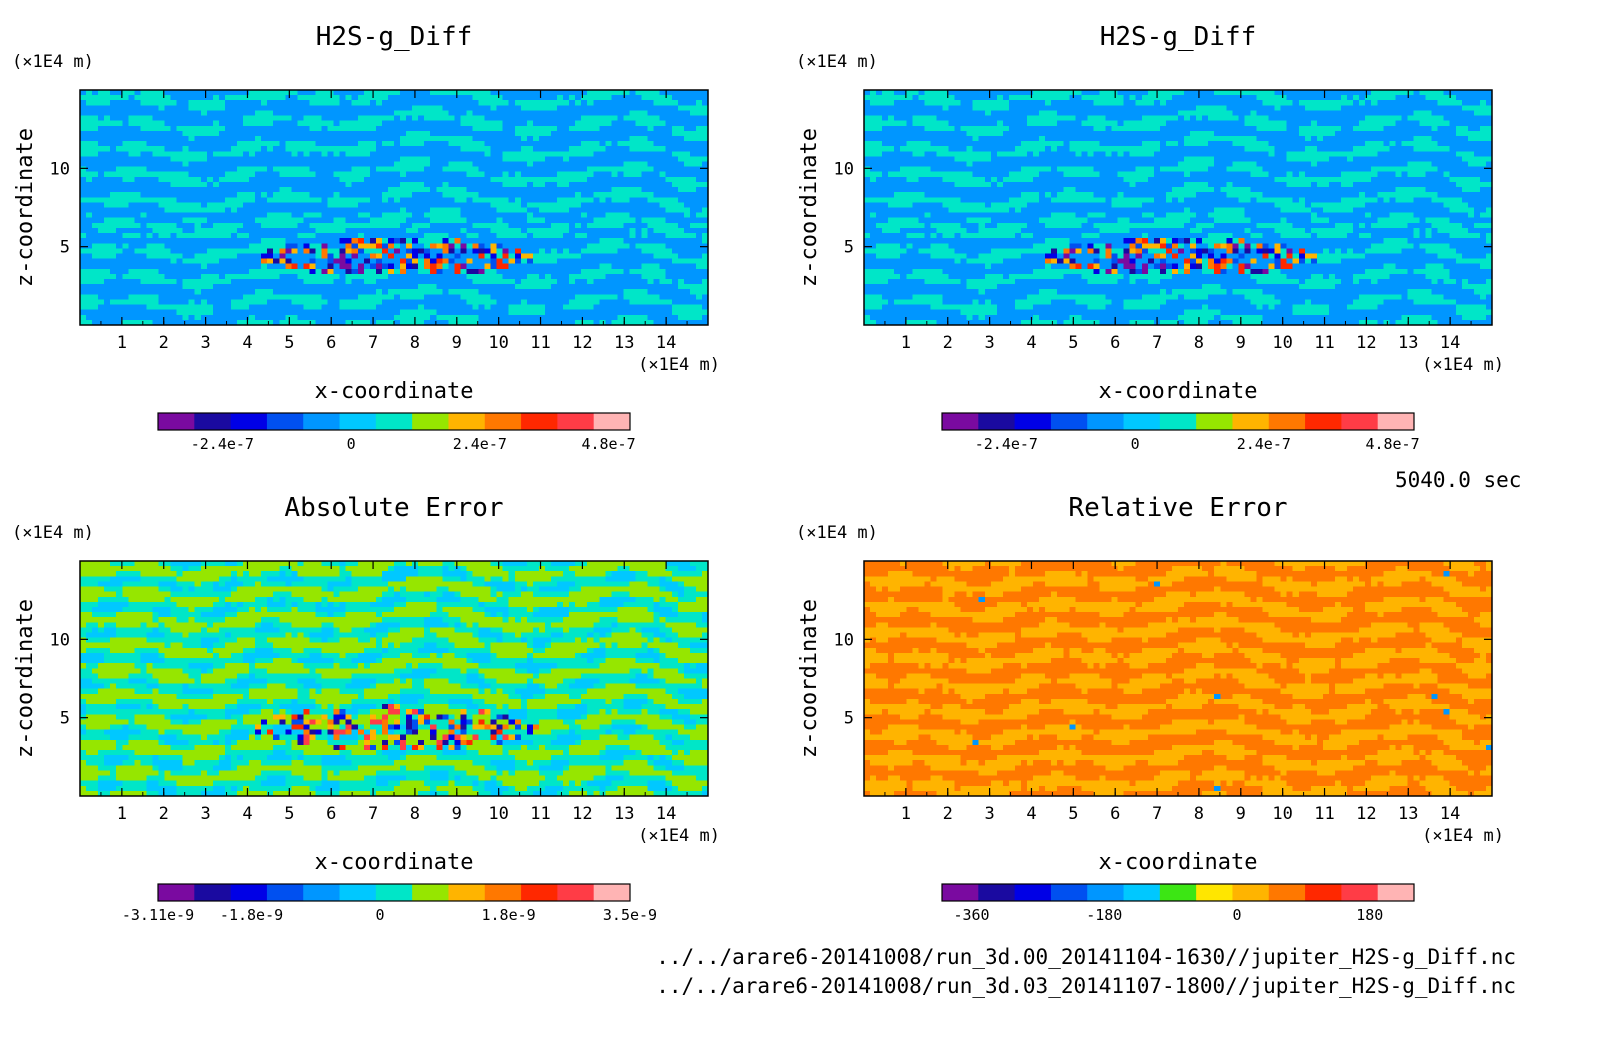 The width and height of the screenshot is (1604, 1054). I want to click on x-tick-label: 9, so click(1241, 814).